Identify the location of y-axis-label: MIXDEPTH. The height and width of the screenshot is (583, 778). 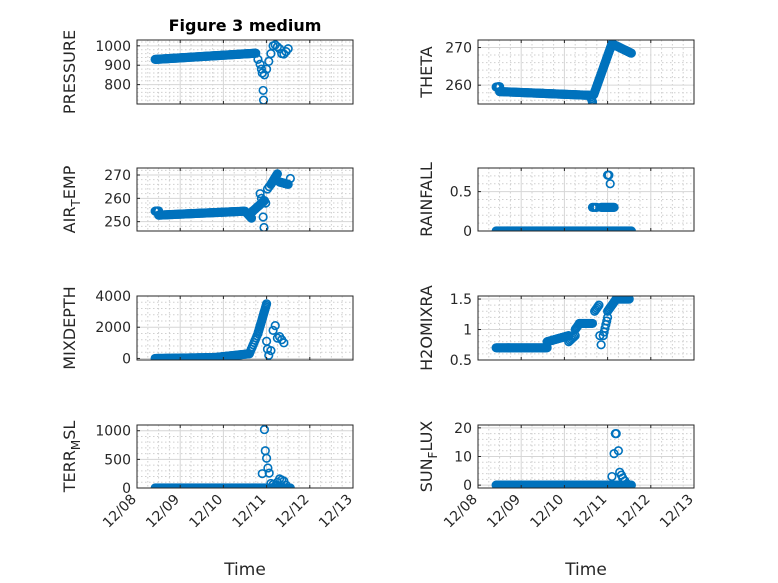
(69, 327).